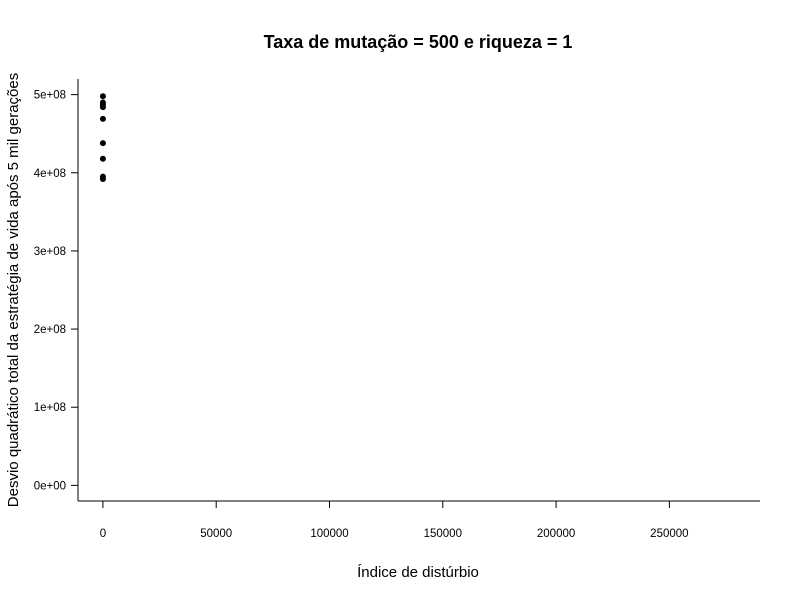 This screenshot has width=800, height=600. I want to click on x-tick-label: 100000, so click(329, 534).